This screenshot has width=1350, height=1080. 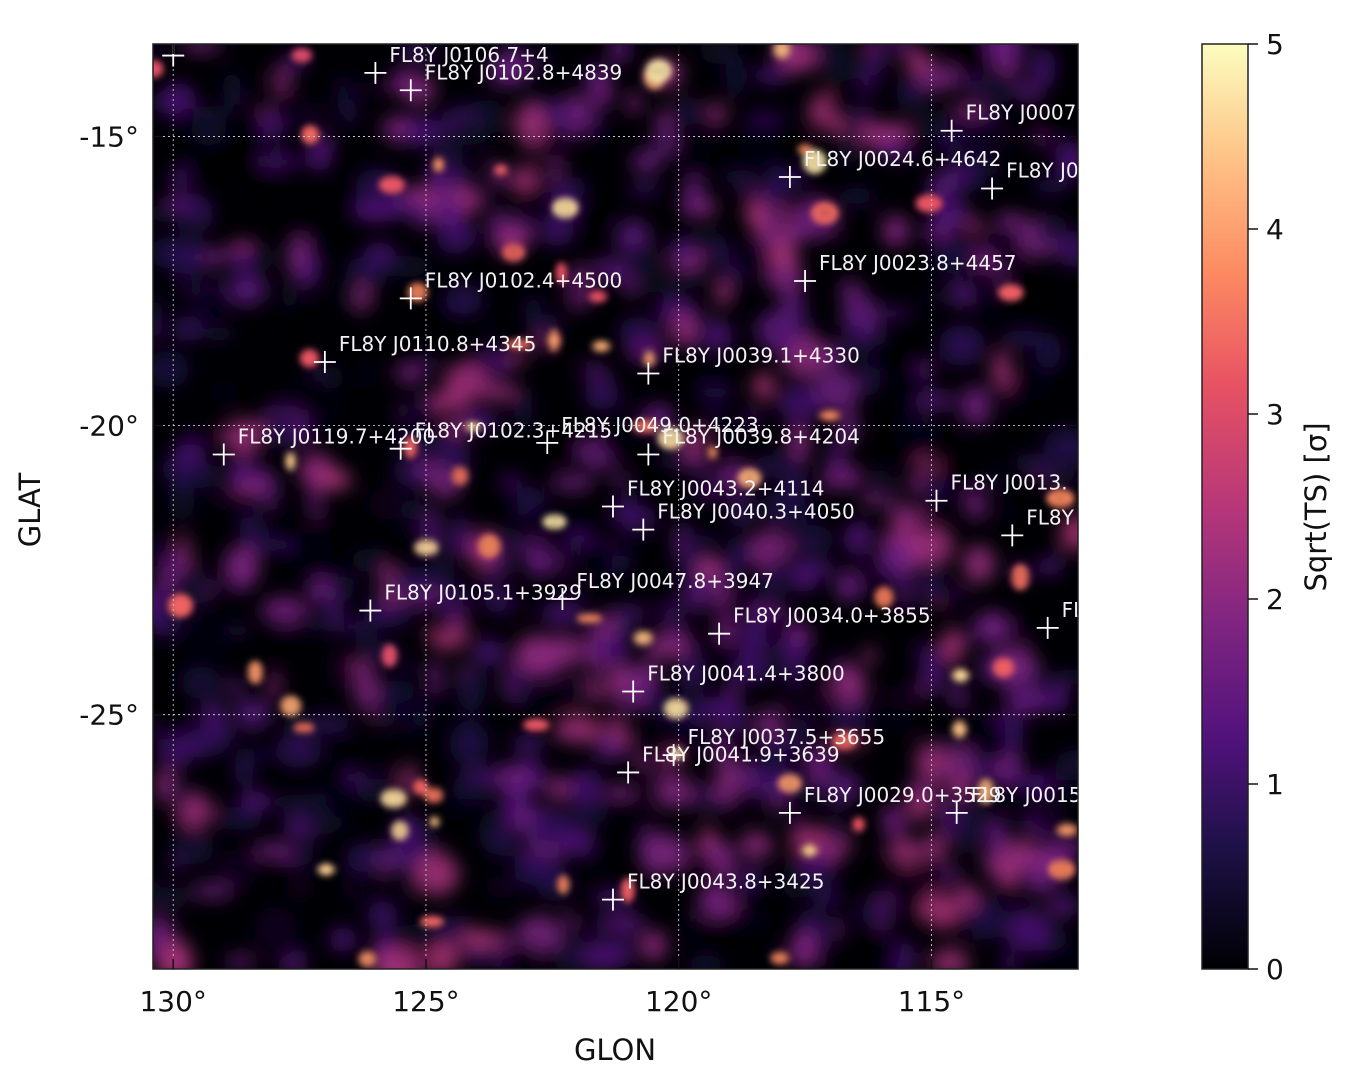 I want to click on source-marker: FL8Y J0037.5+3655, so click(x=773, y=746).